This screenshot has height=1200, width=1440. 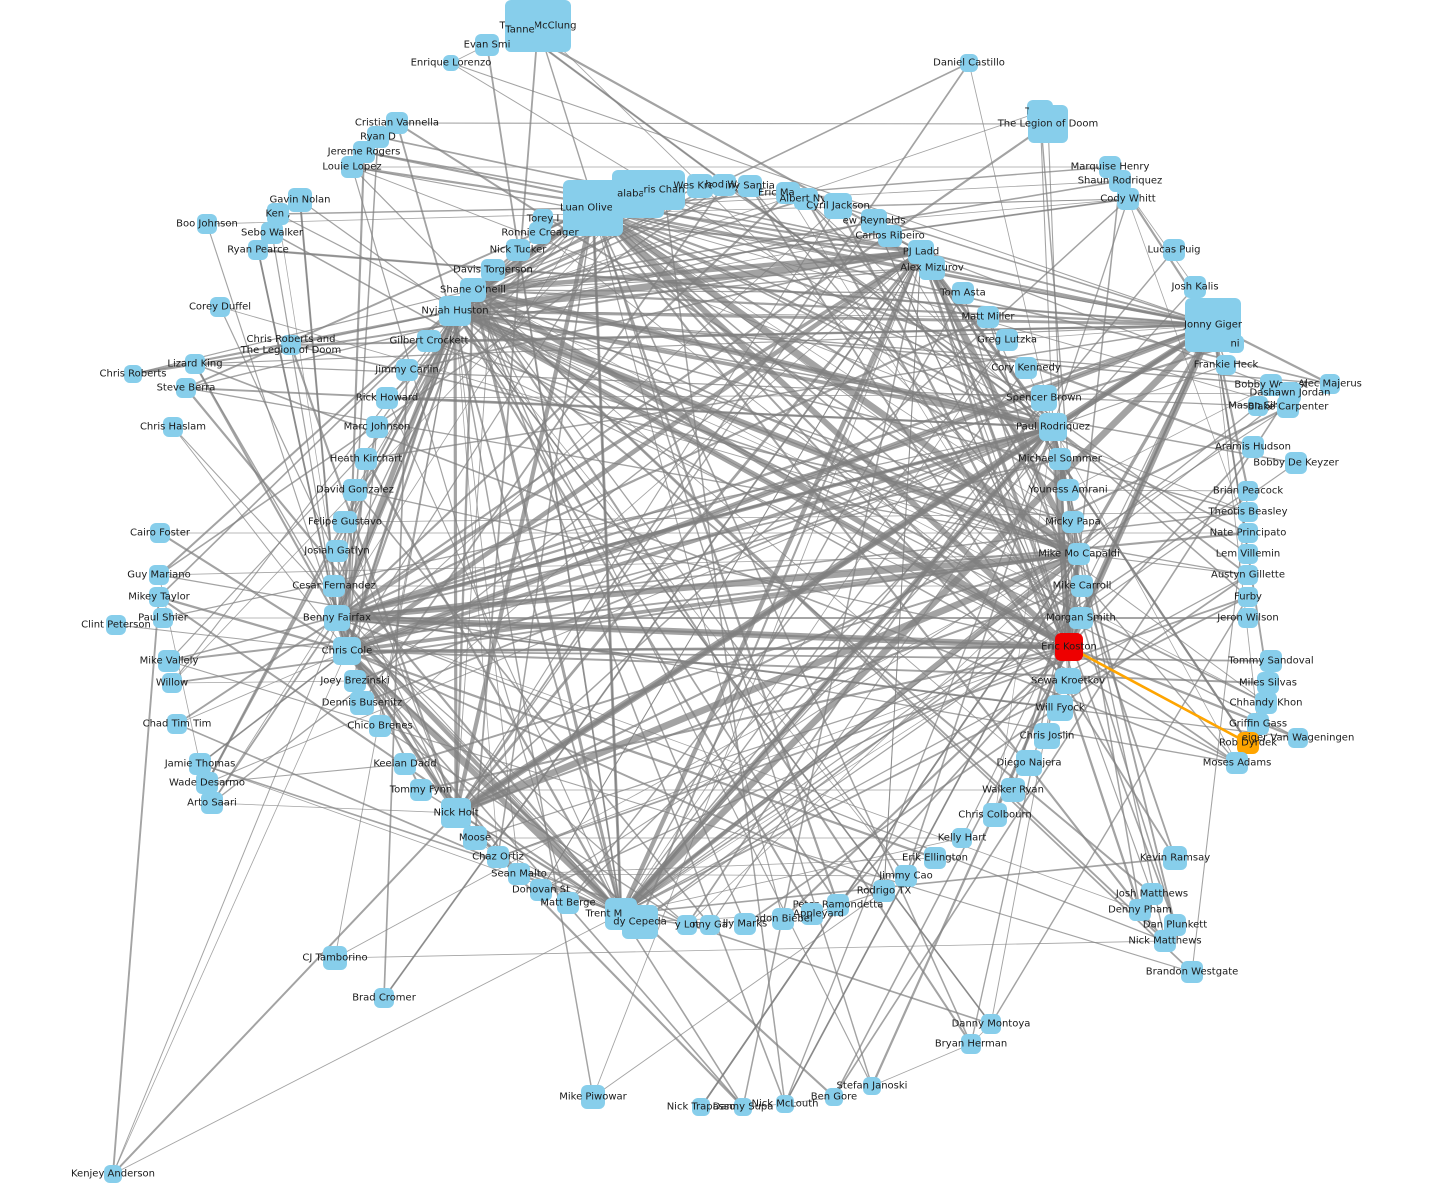 What do you see at coordinates (1069, 647) in the screenshot?
I see `graph-node-highlighted-primary` at bounding box center [1069, 647].